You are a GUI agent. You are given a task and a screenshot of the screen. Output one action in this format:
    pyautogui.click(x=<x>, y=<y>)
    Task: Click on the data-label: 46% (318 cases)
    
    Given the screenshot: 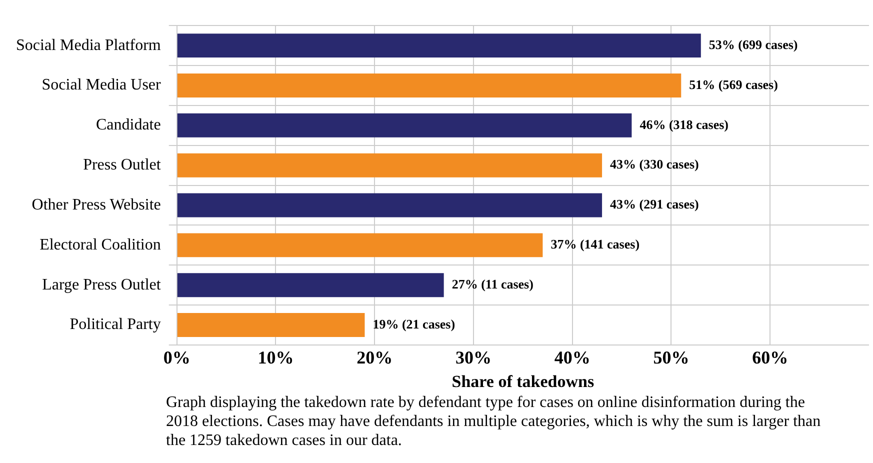 What is the action you would take?
    pyautogui.click(x=684, y=124)
    